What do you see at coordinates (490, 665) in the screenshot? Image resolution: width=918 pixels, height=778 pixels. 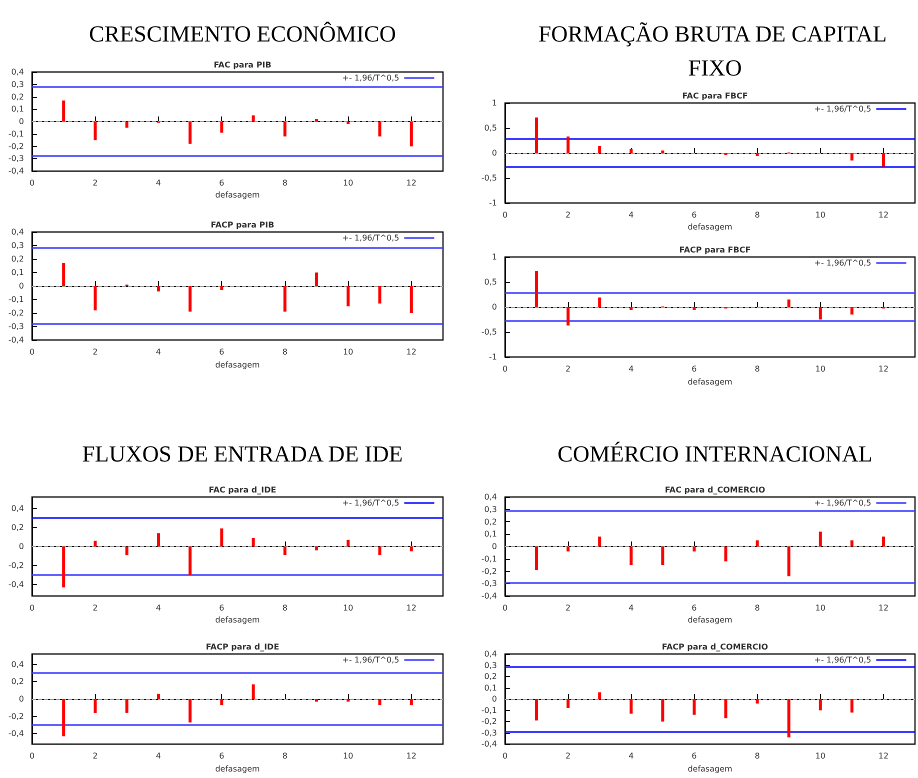 I see `y-tick-label: 0,3` at bounding box center [490, 665].